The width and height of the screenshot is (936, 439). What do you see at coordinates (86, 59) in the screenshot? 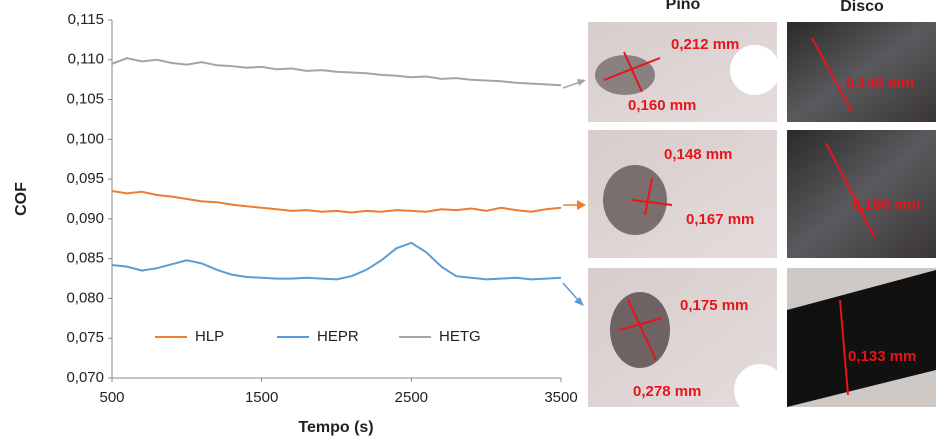
I see `y-tick-label: 0,110` at bounding box center [86, 59].